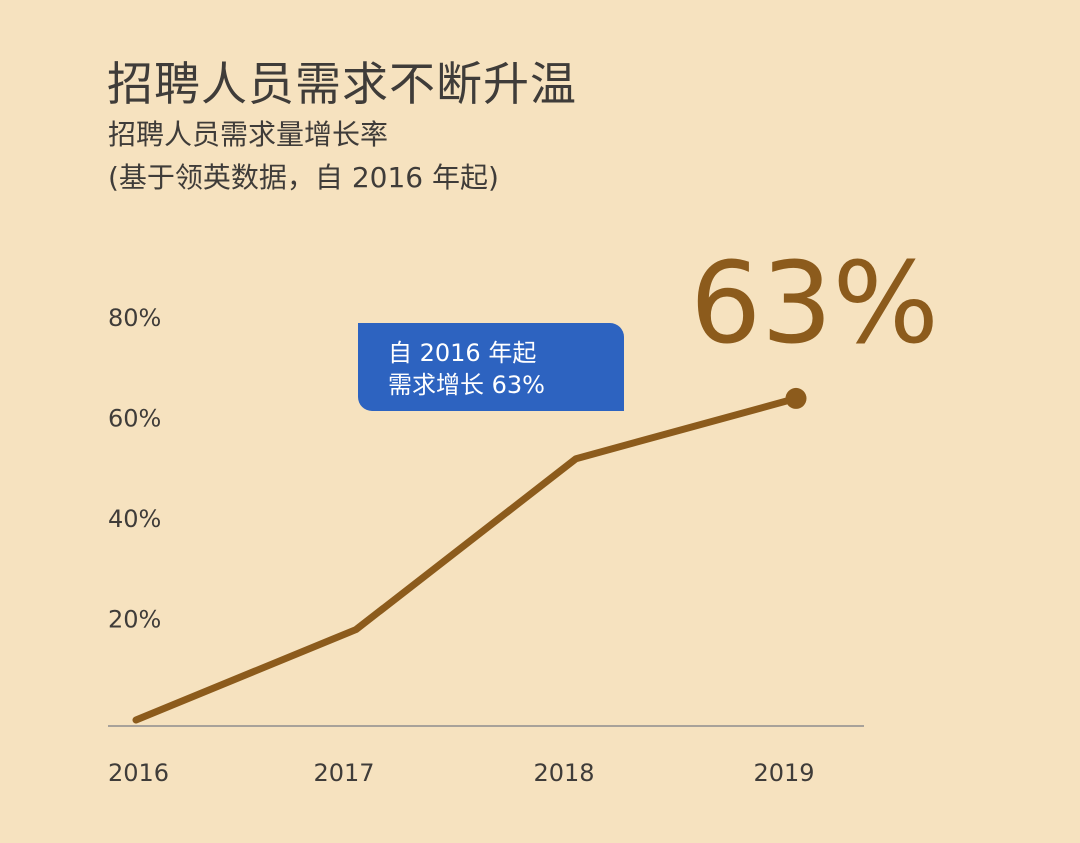 Image resolution: width=1080 pixels, height=843 pixels. Describe the element at coordinates (134, 519) in the screenshot. I see `y-tick-label: 40%` at that location.